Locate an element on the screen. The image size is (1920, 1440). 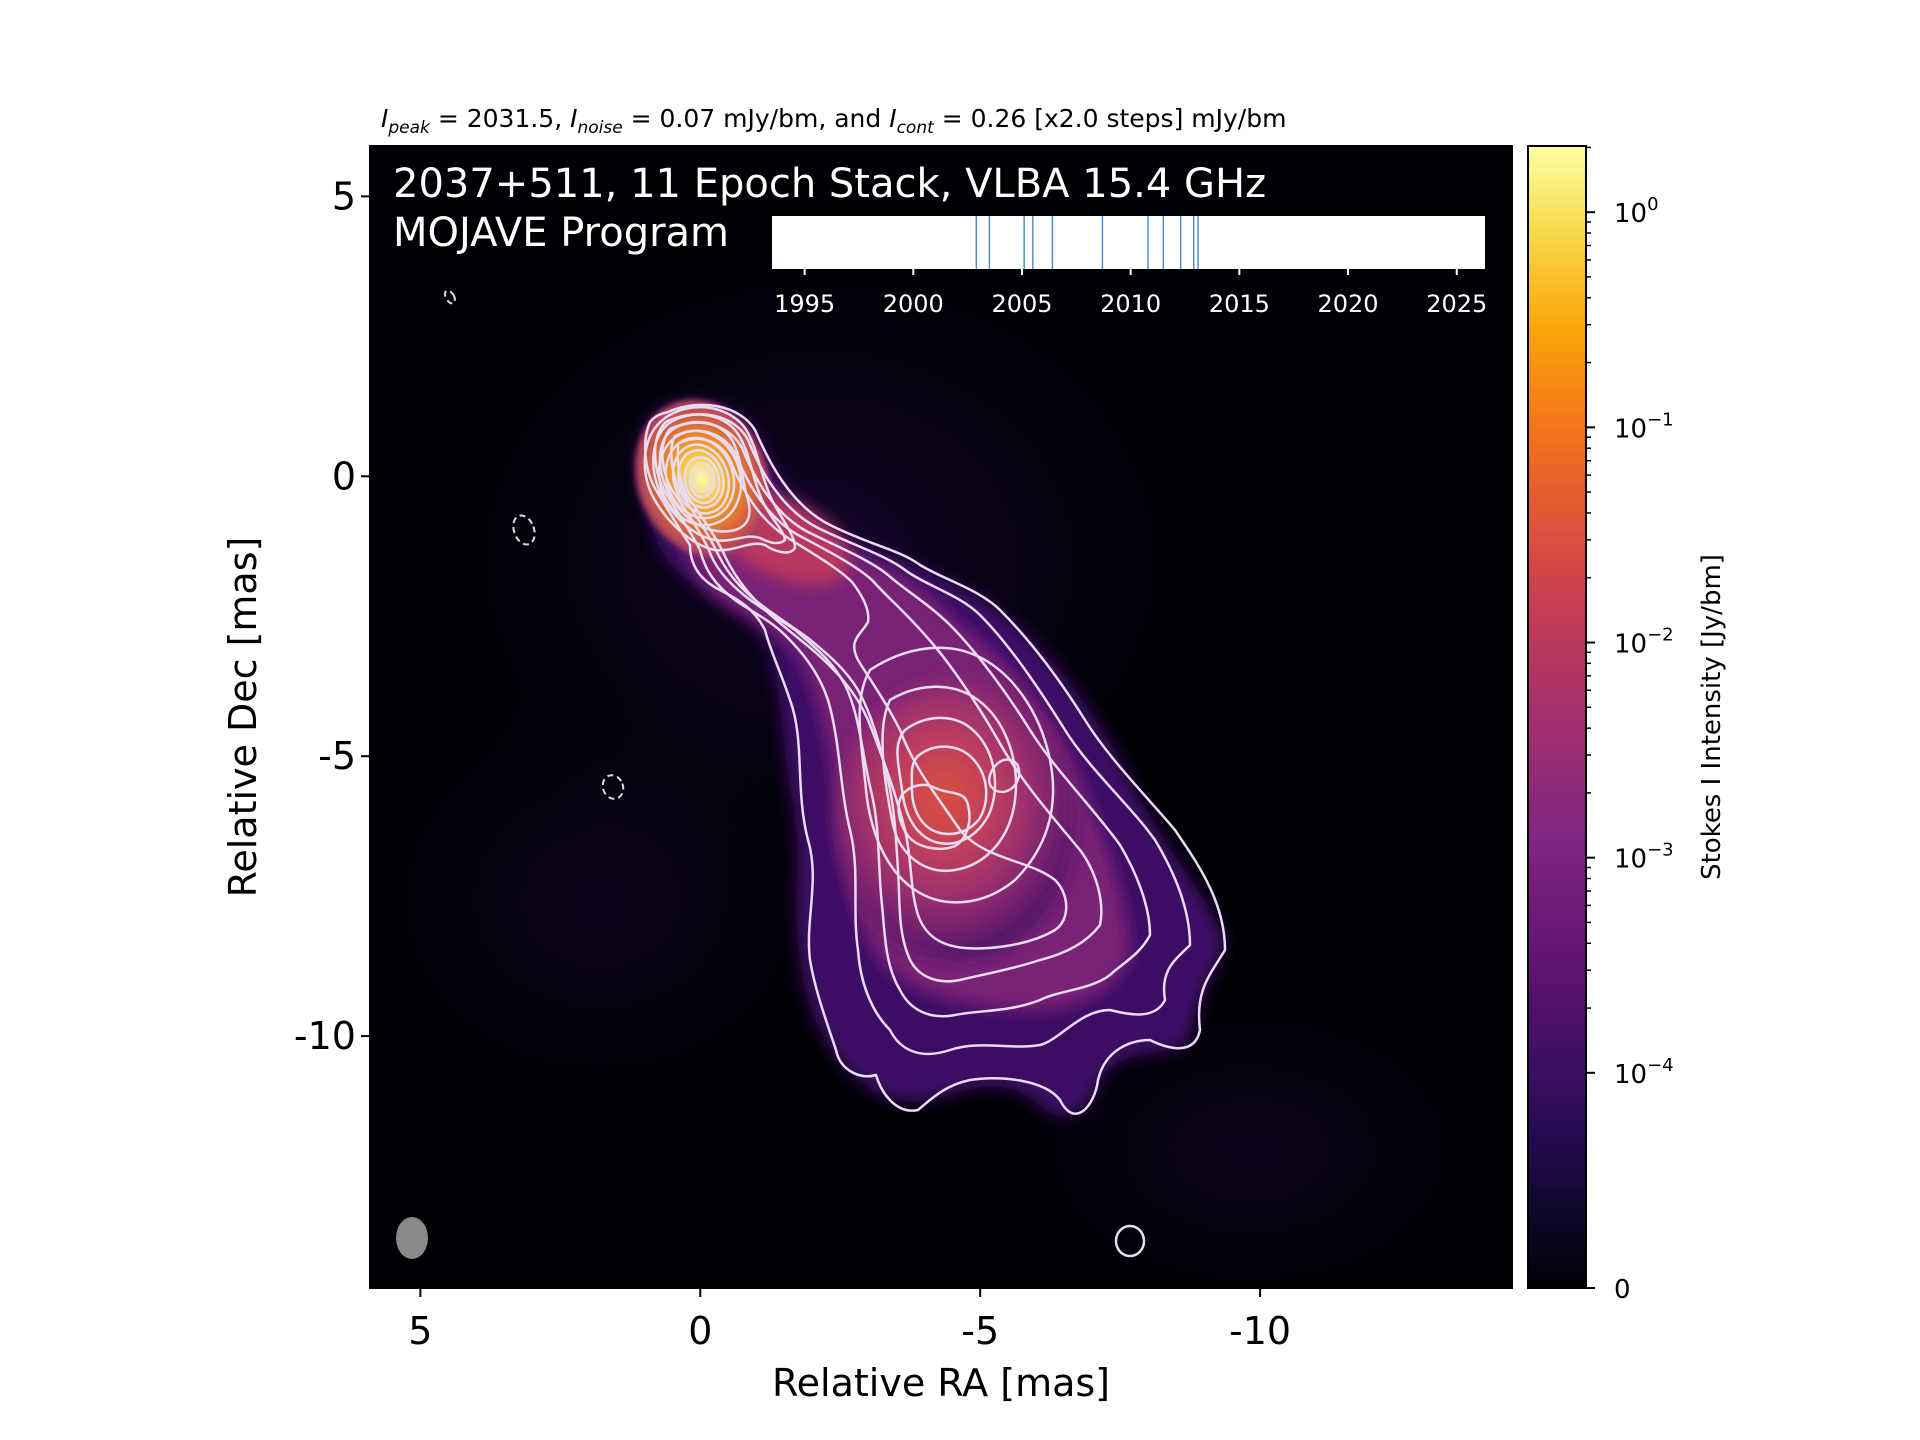
x-tick-label: -10 is located at coordinates (1260, 1331).